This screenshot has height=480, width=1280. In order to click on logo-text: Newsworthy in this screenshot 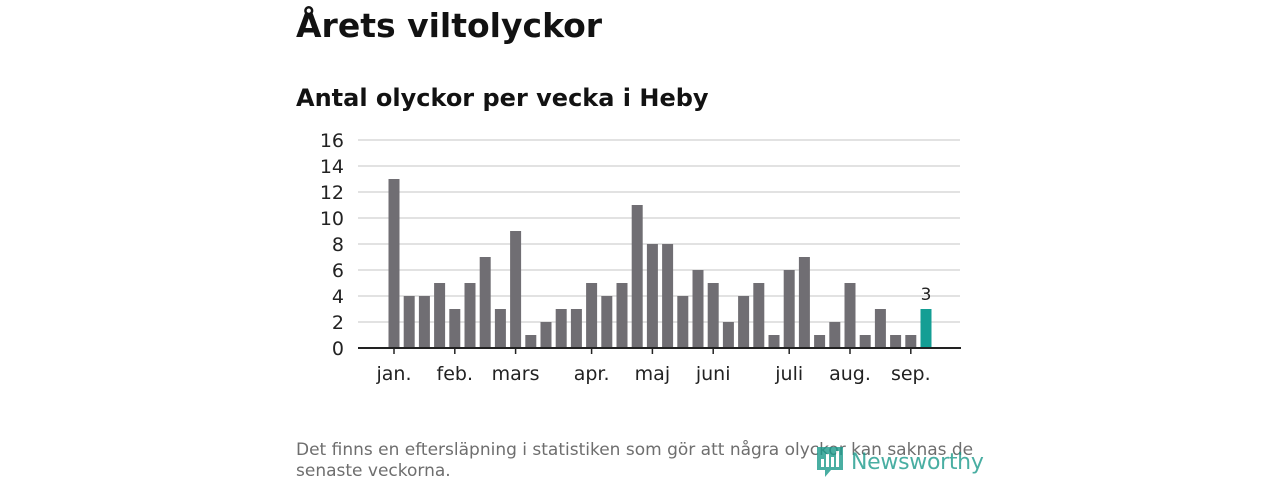, I will do `click(917, 462)`.